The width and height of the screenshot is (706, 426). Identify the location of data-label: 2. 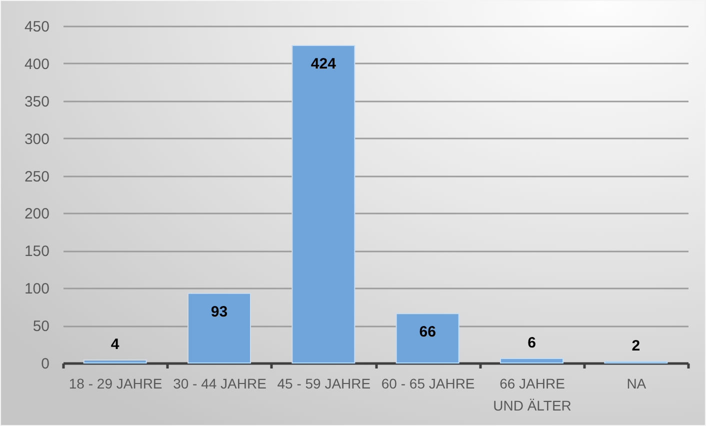
(636, 346).